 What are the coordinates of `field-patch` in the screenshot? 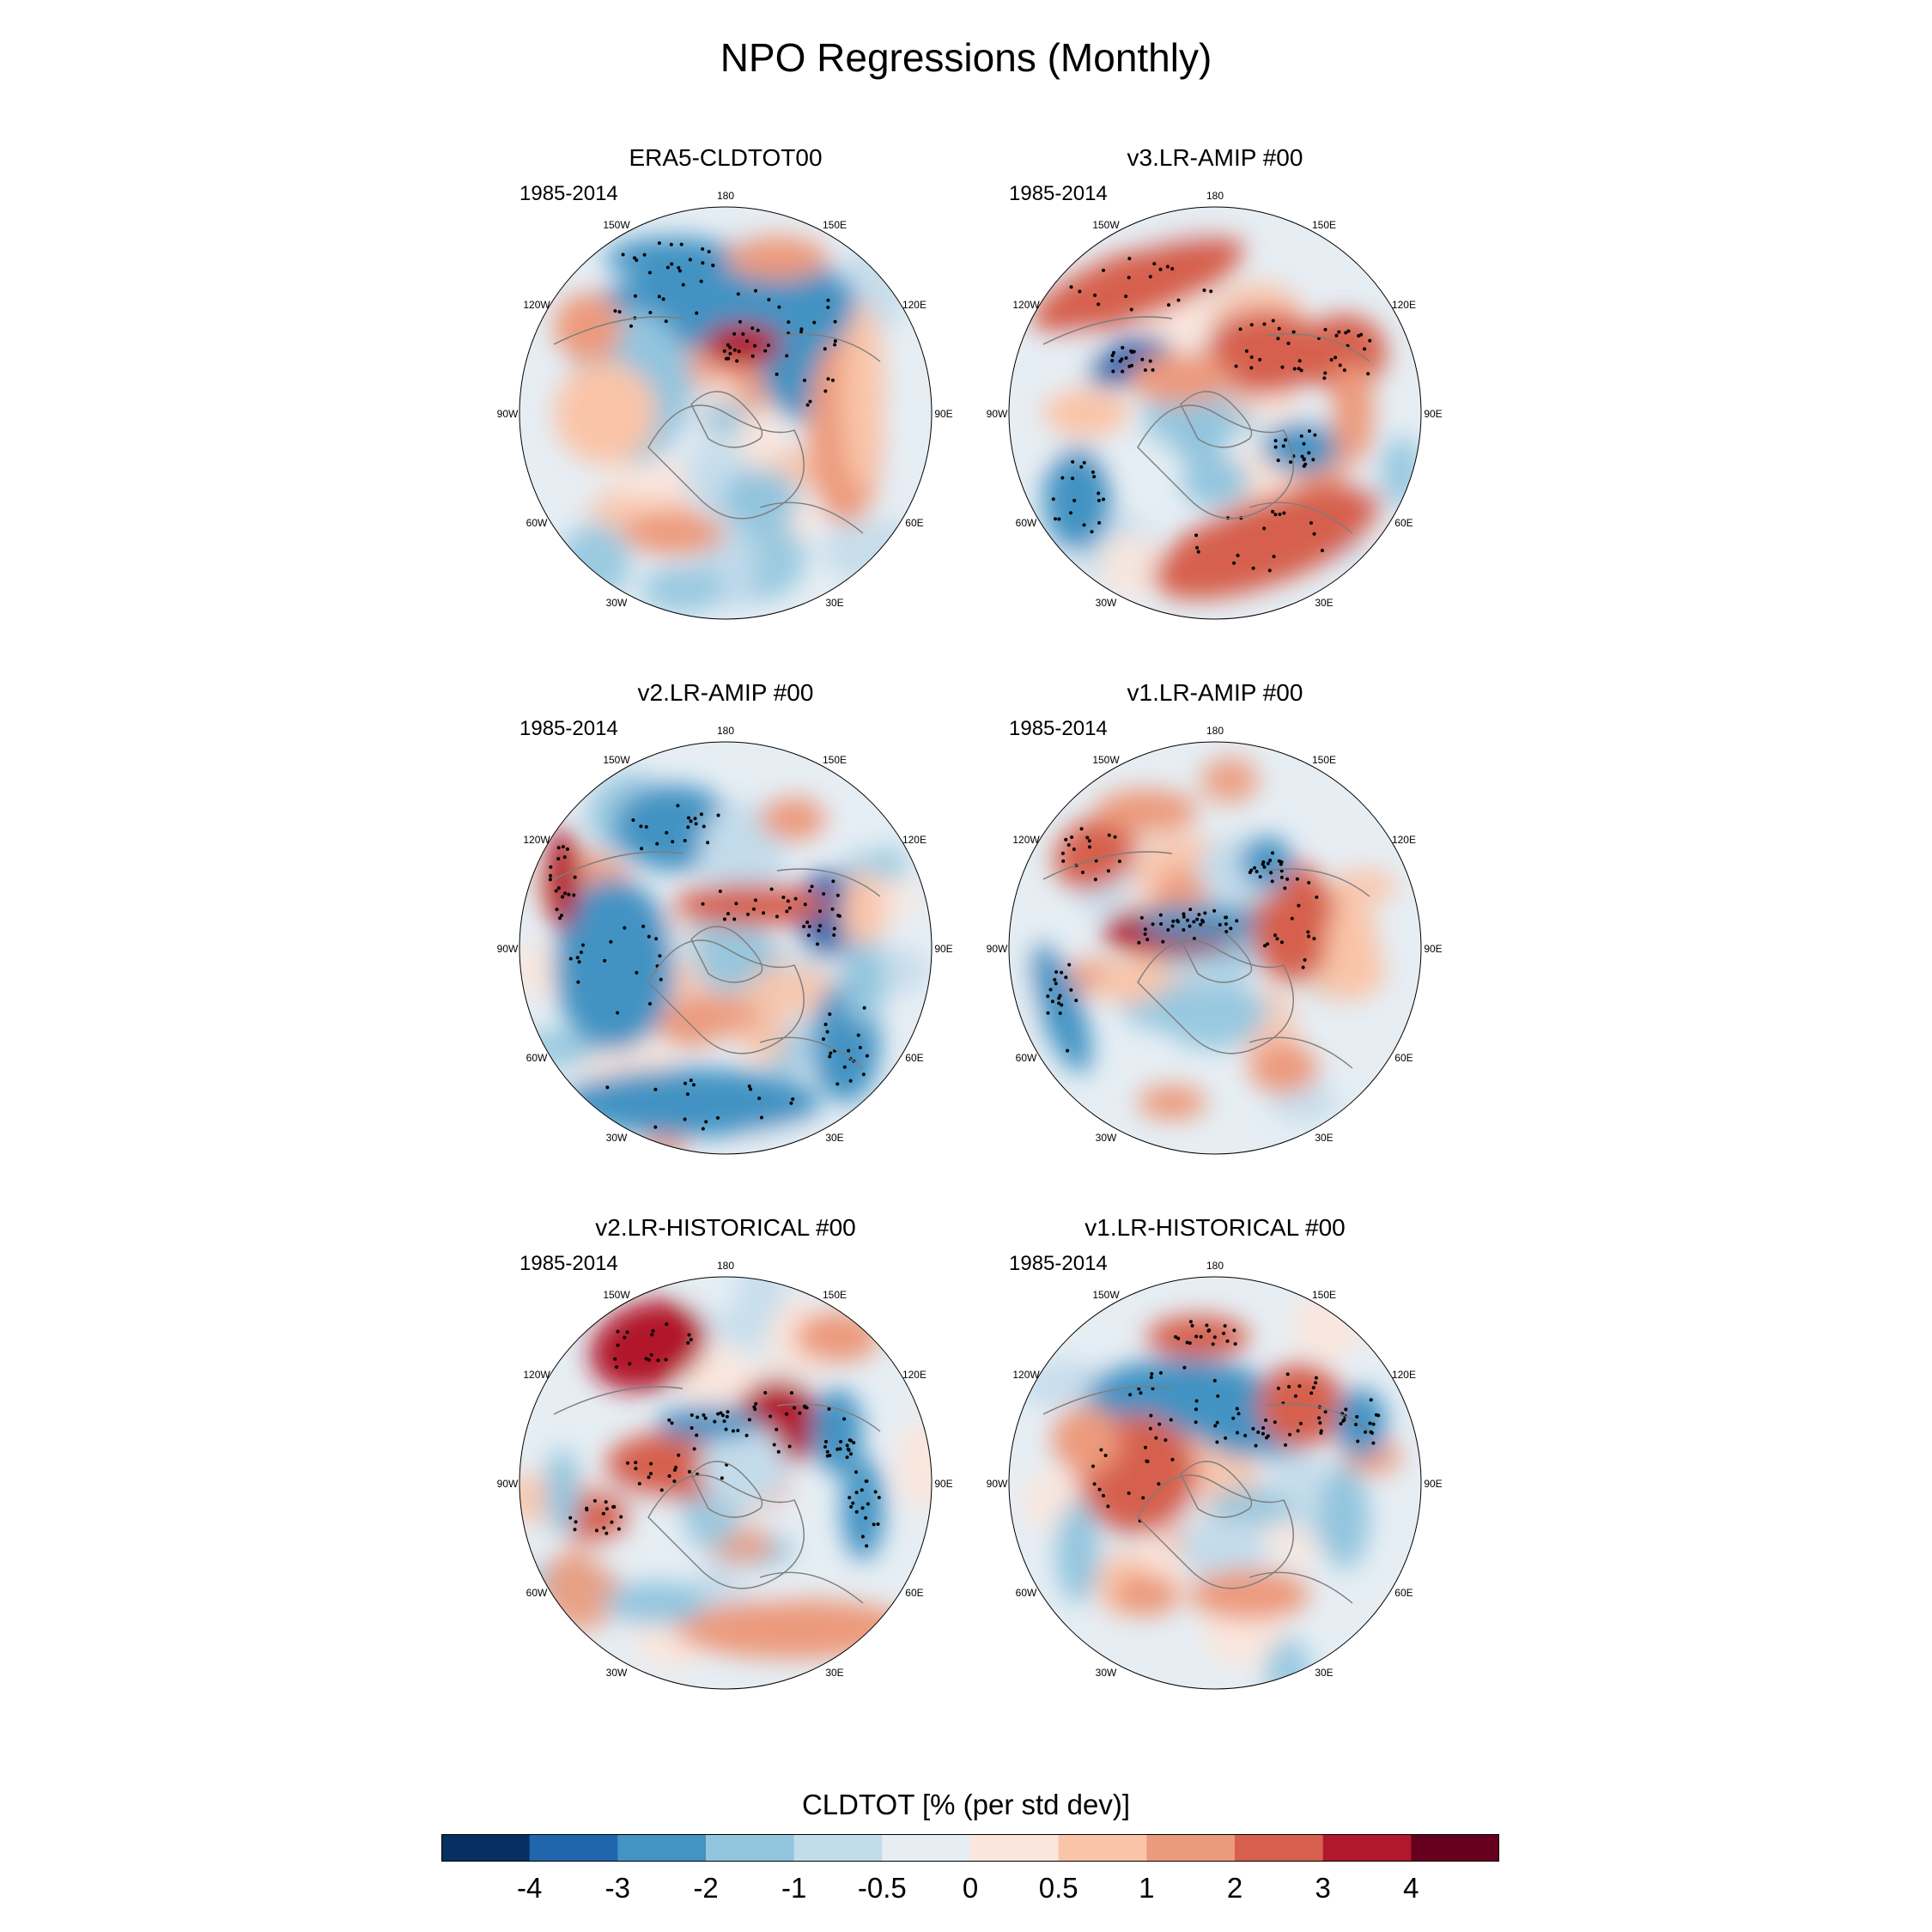 It's located at (724, 418).